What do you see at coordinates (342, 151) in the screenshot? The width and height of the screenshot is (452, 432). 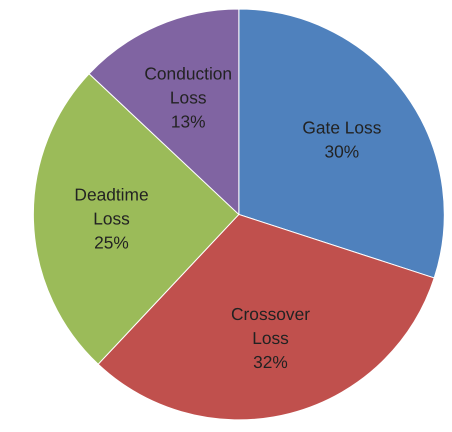 I see `data-label: 30%` at bounding box center [342, 151].